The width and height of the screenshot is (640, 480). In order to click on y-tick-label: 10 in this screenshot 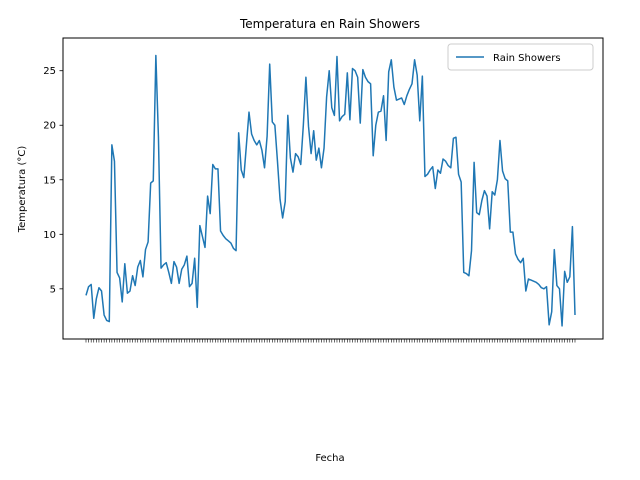, I will do `click(49, 235)`.